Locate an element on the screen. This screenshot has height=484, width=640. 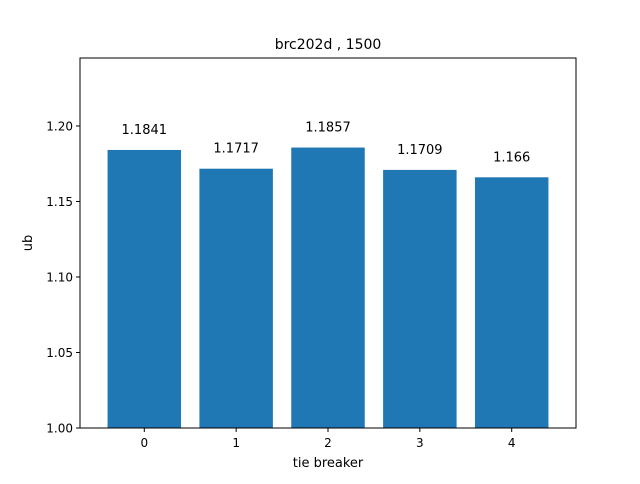
value-label-3: 1.1709 is located at coordinates (420, 150).